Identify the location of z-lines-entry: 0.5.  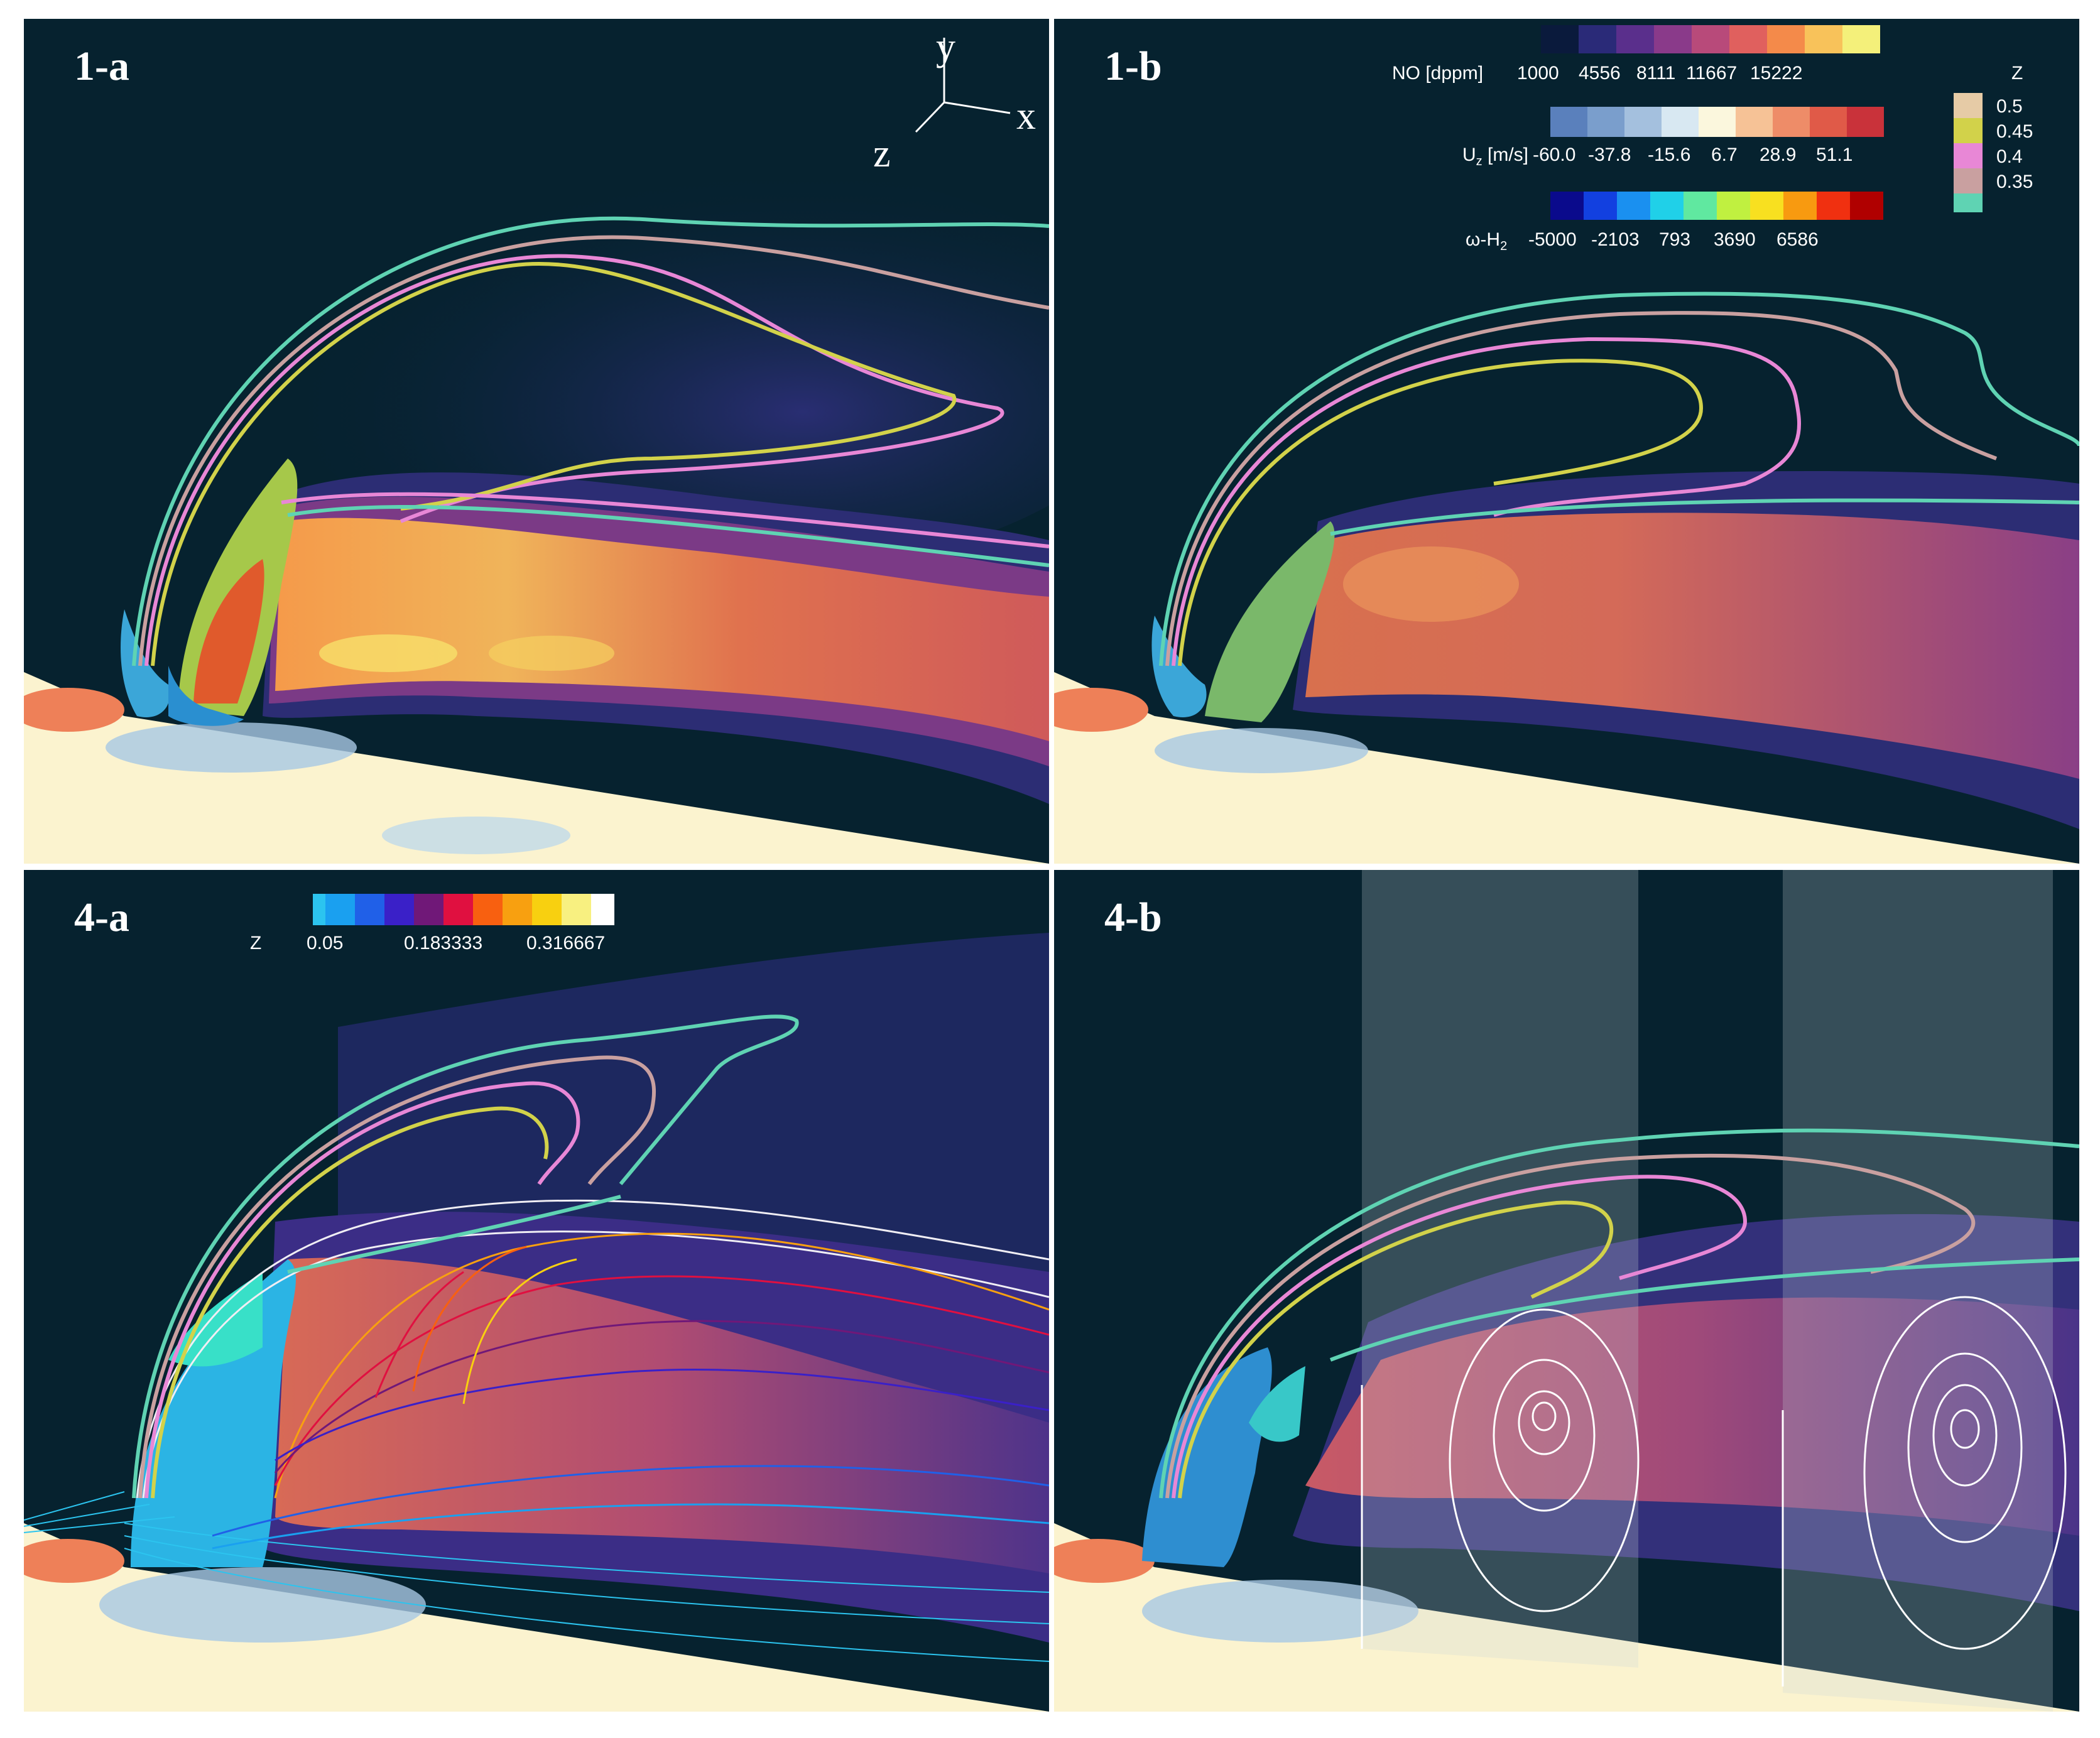
(2009, 107).